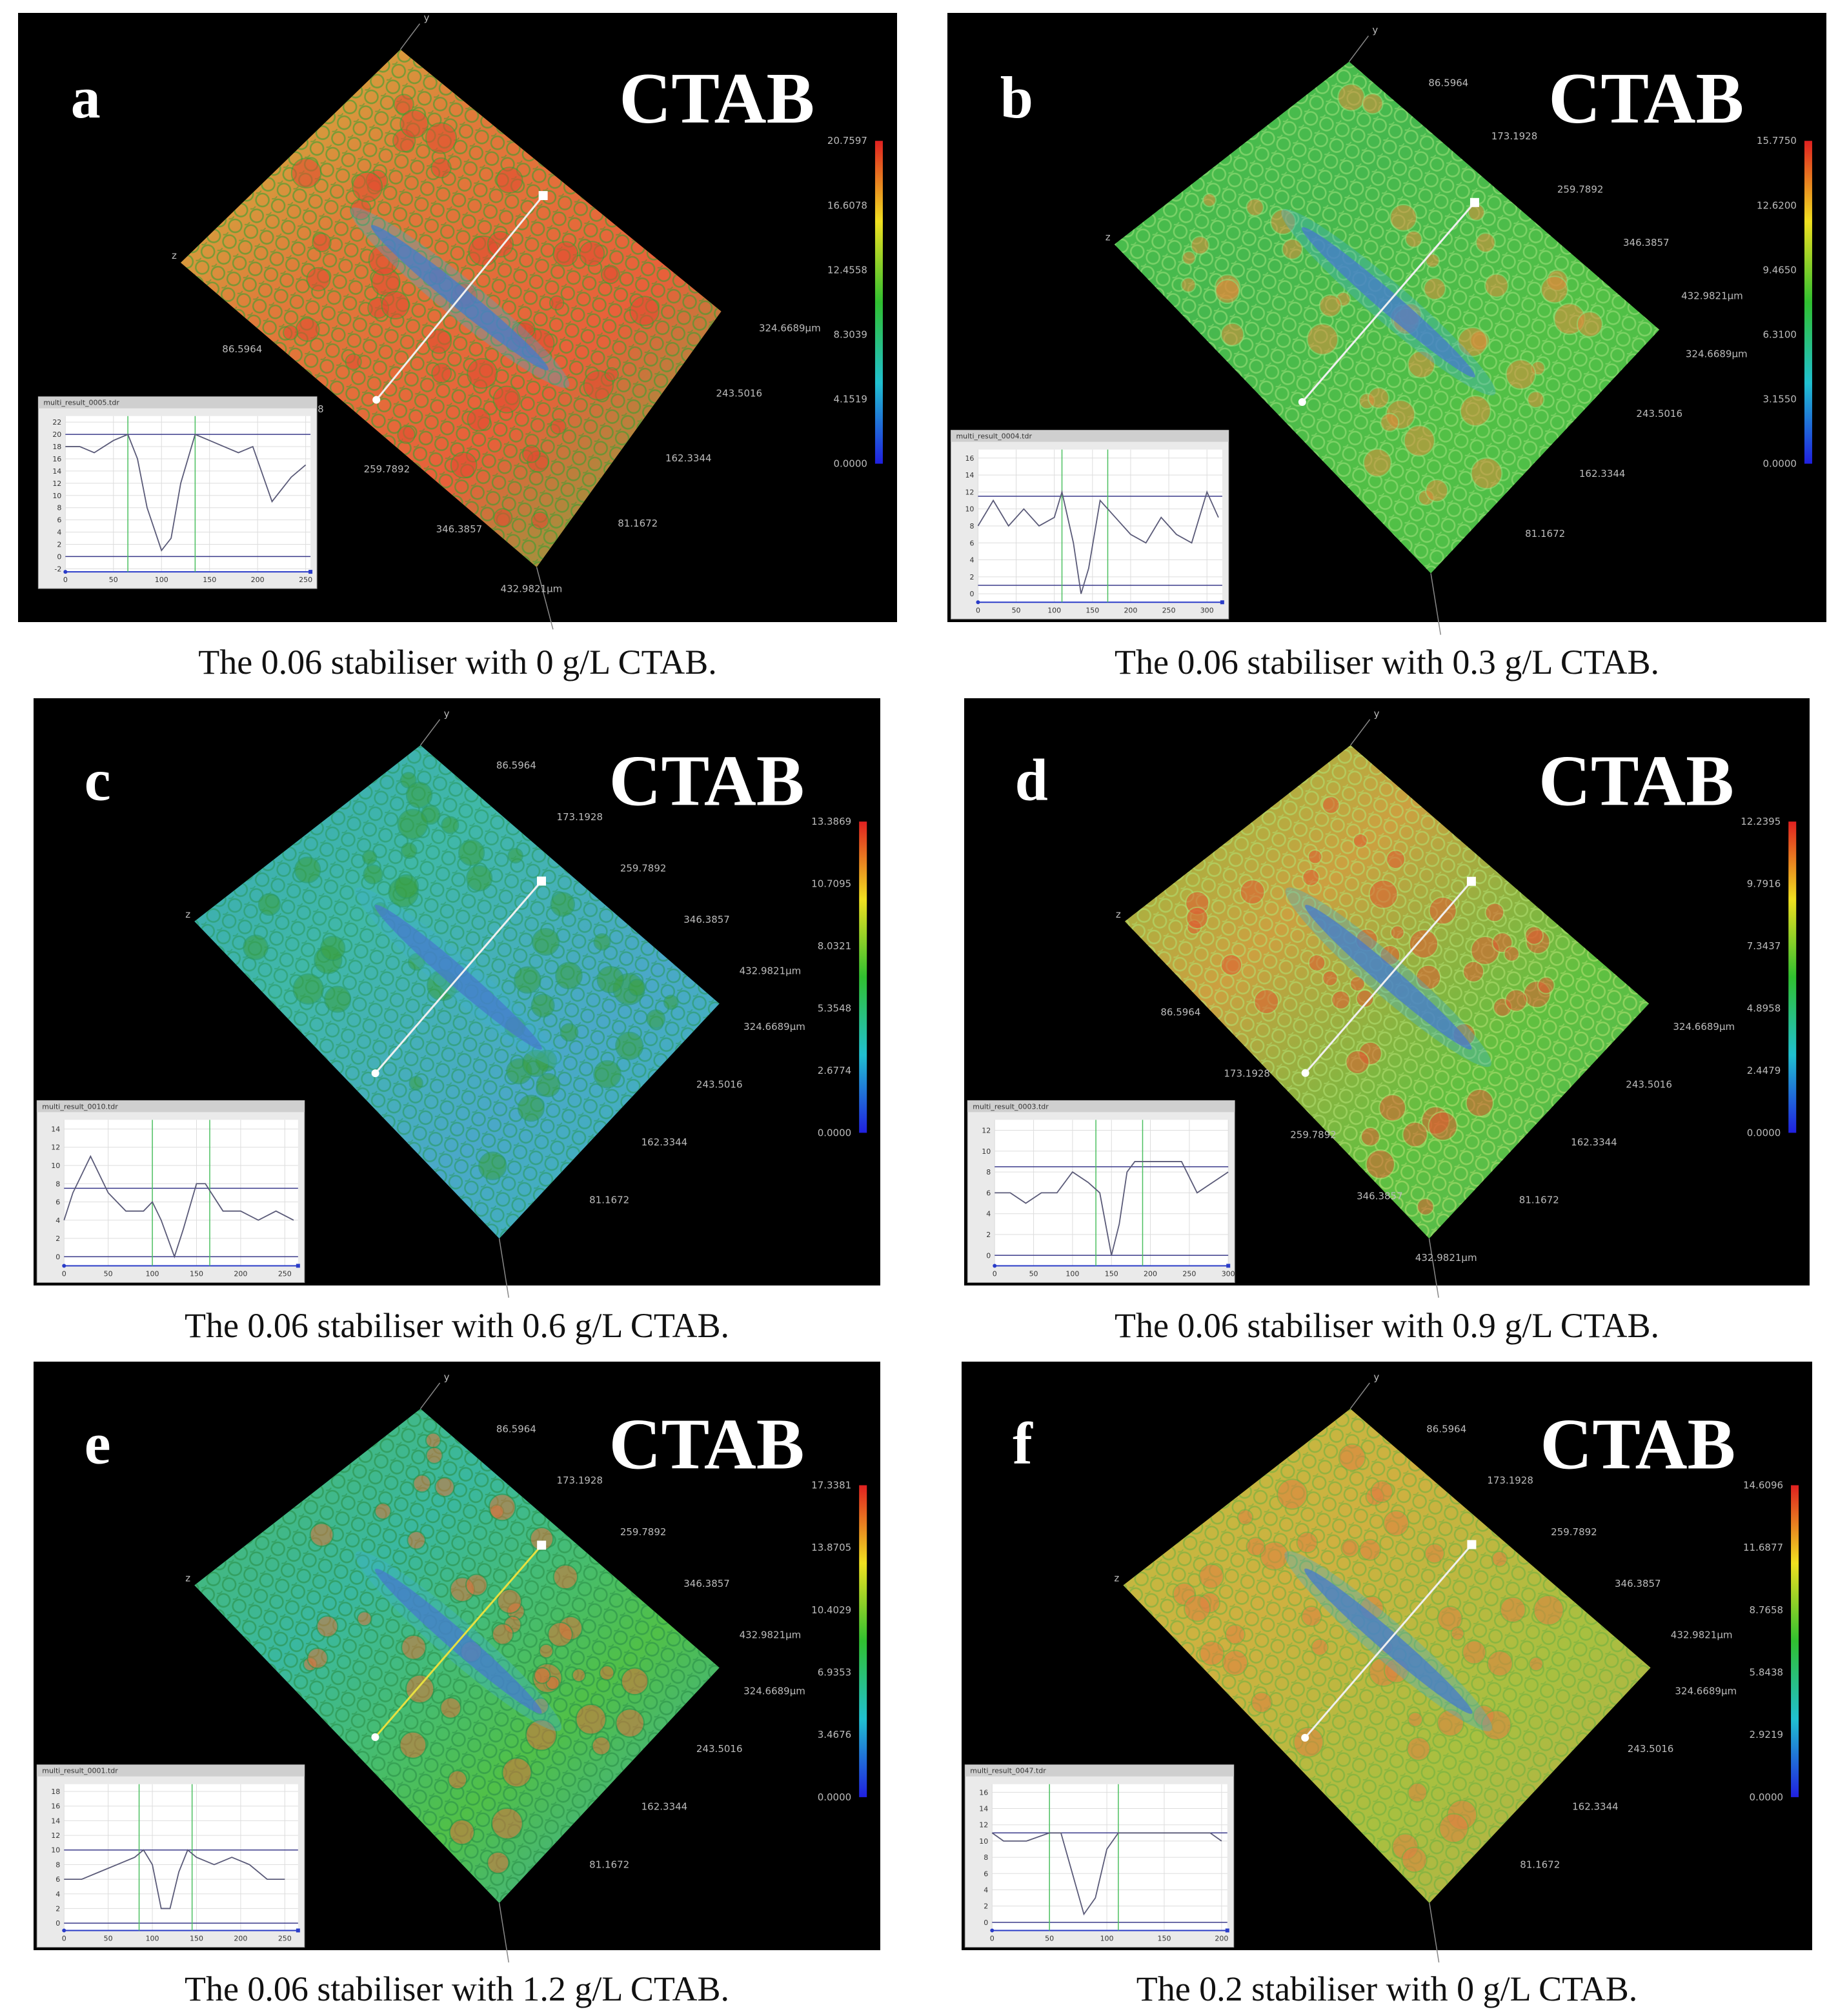 This screenshot has height=2016, width=1838. What do you see at coordinates (174, 255) in the screenshot?
I see `axis-name: z` at bounding box center [174, 255].